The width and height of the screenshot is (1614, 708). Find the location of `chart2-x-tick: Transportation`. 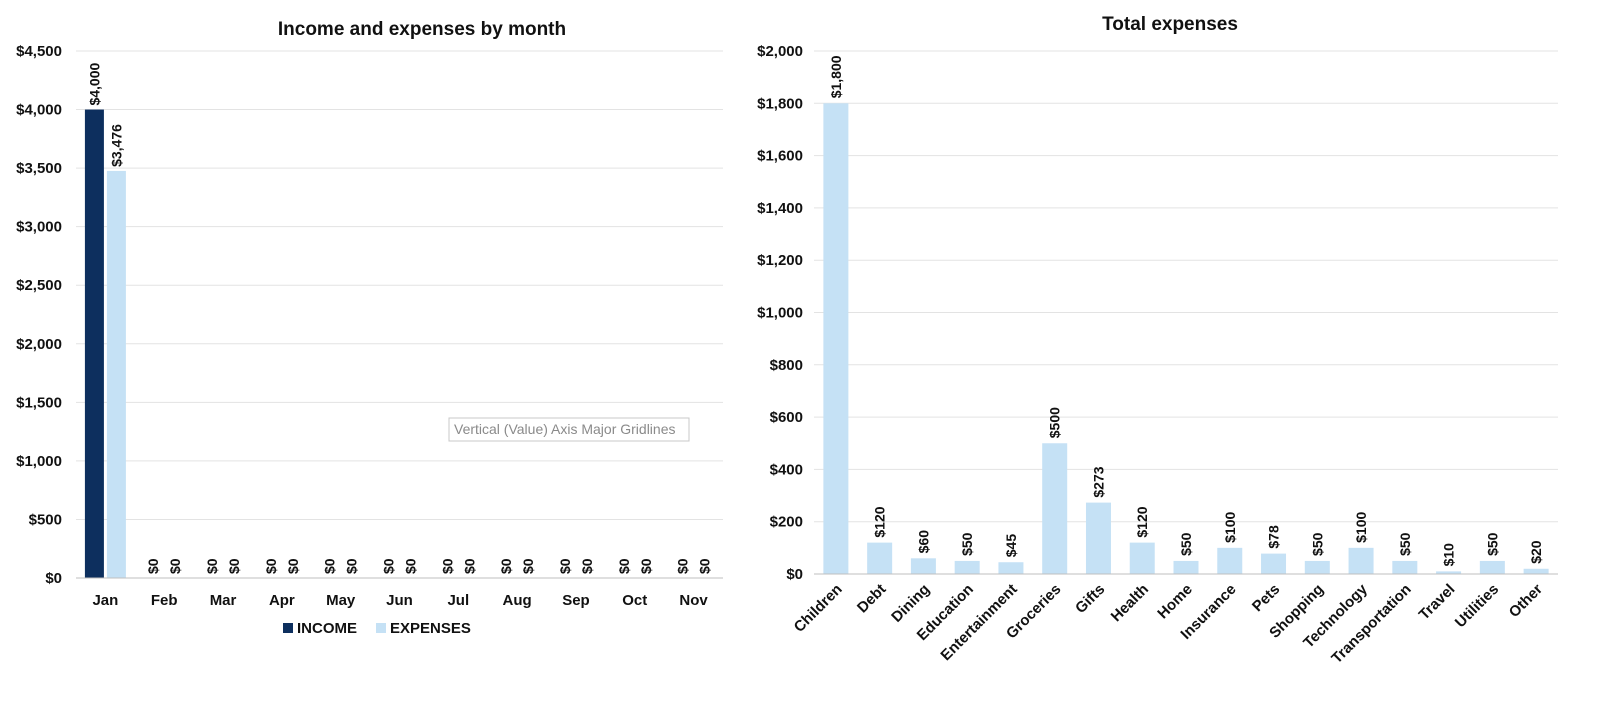

chart2-x-tick: Transportation is located at coordinates (1371, 624).